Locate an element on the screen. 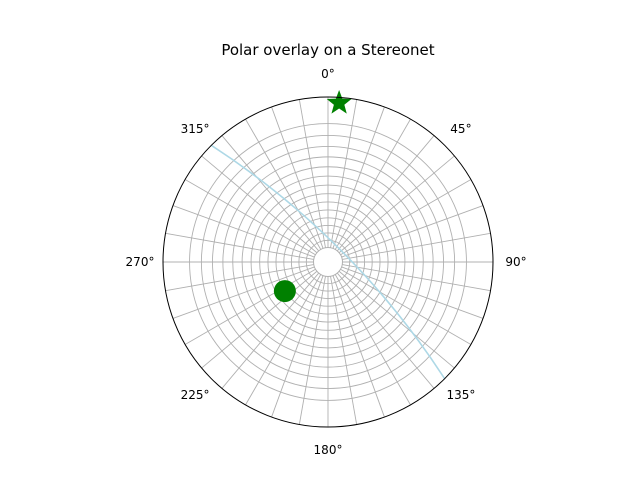 The image size is (640, 480). angle-tick-label: 135° is located at coordinates (460, 395).